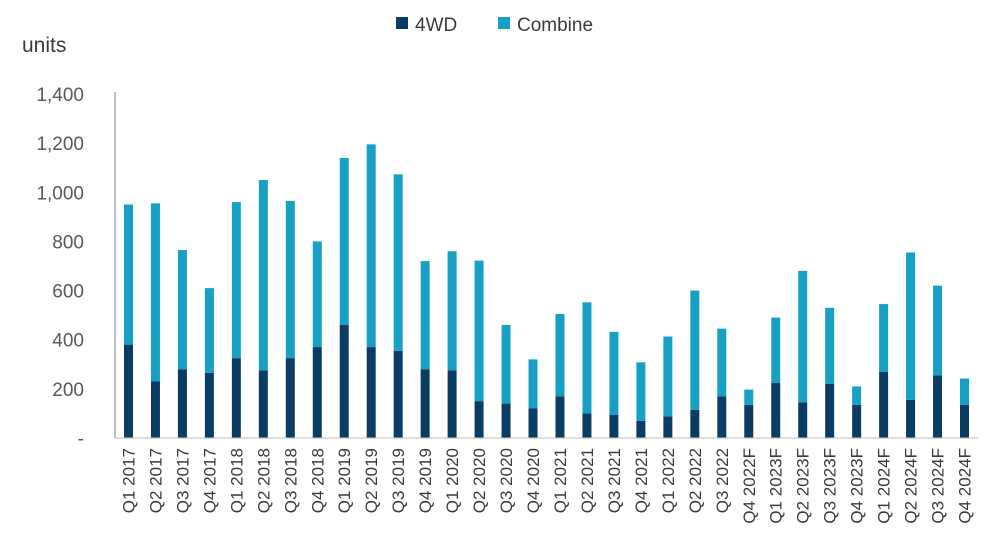  Describe the element at coordinates (60, 95) in the screenshot. I see `y-tick-label: 1,400` at that location.